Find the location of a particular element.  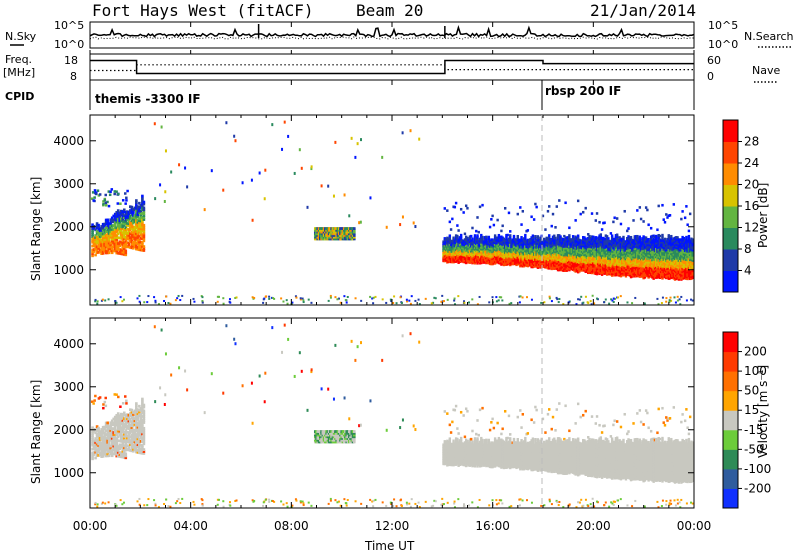

noise-right-label: N.Search is located at coordinates (769, 36).